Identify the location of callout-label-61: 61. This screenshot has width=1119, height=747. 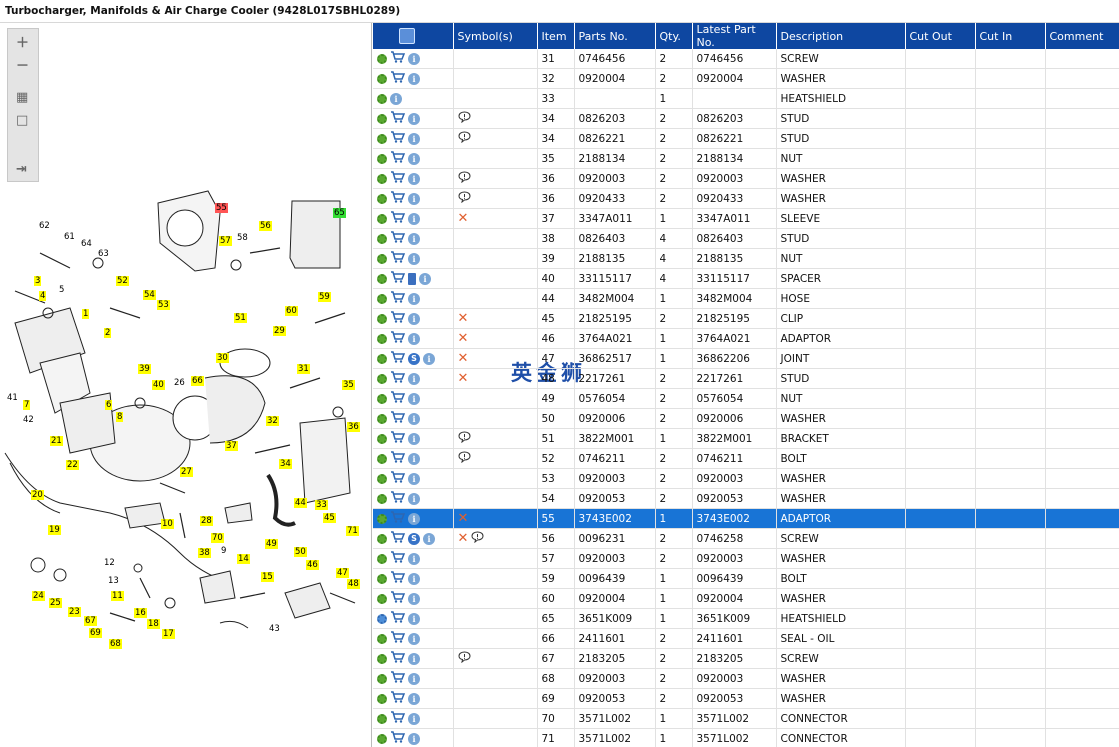
(69, 237).